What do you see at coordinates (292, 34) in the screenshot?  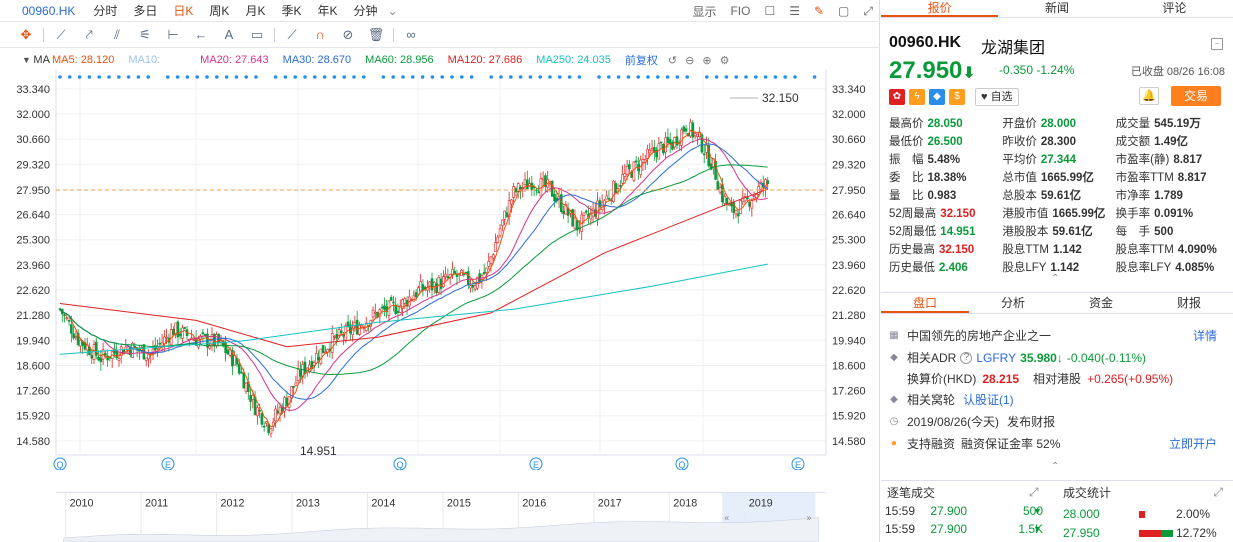 I see `ruler-icon: ⟋` at bounding box center [292, 34].